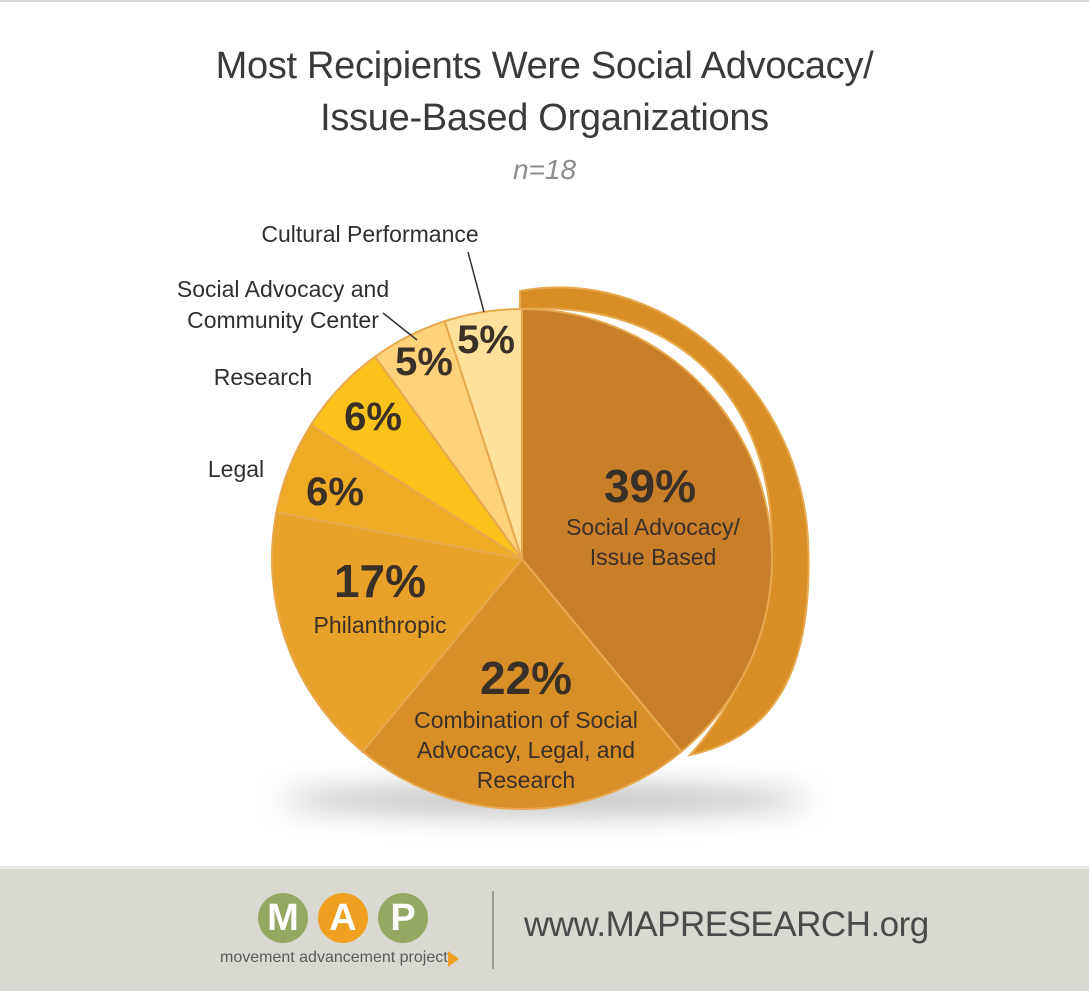 This screenshot has height=991, width=1089. What do you see at coordinates (403, 918) in the screenshot?
I see `logo-letter-p: P` at bounding box center [403, 918].